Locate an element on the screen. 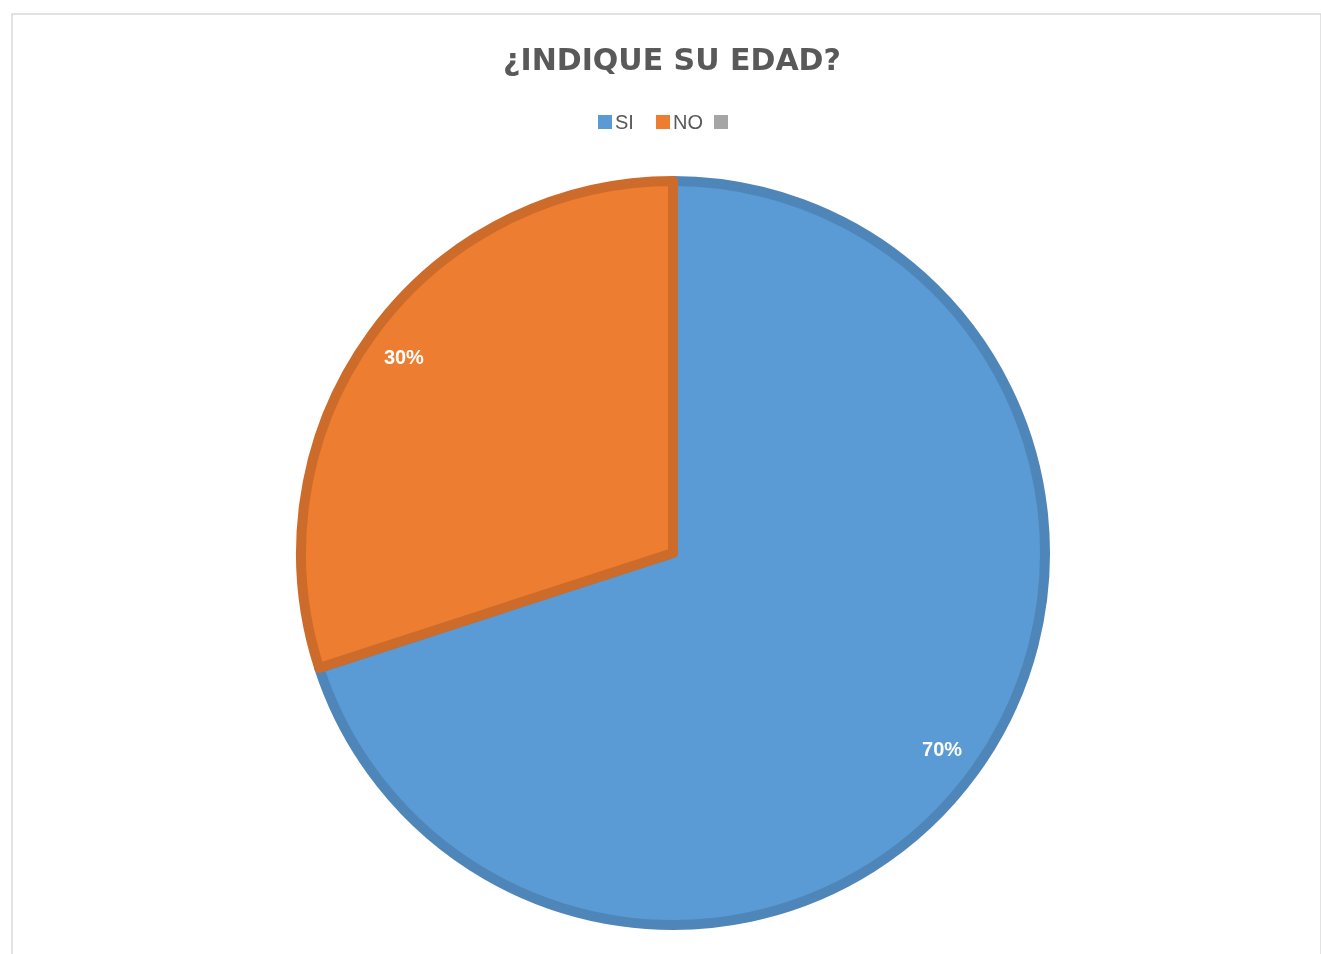  legend-label: NO is located at coordinates (688, 122).